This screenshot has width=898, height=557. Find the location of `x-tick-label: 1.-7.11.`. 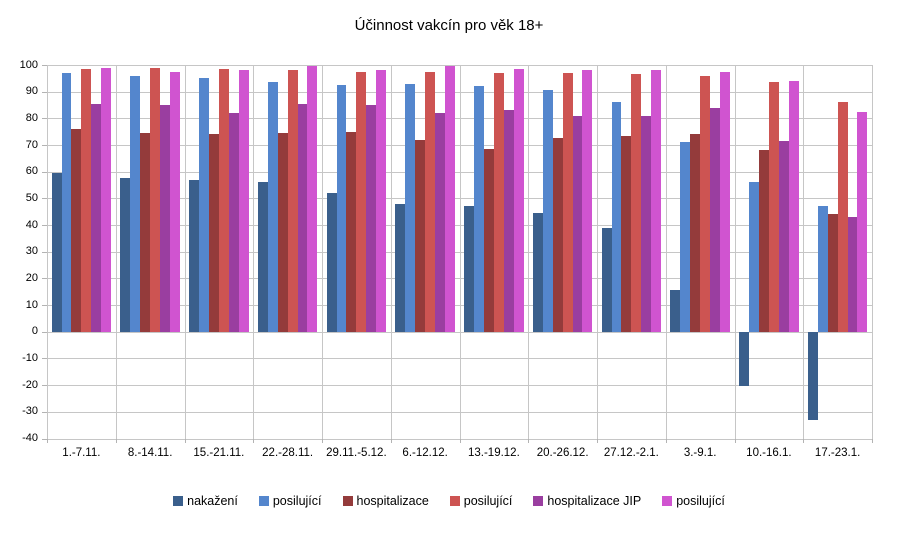

x-tick-label: 1.-7.11. is located at coordinates (81, 452).